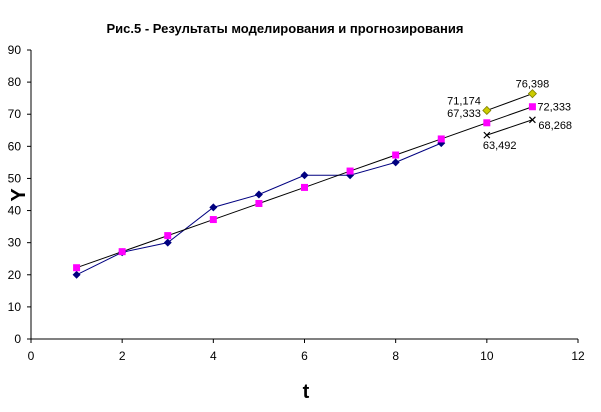 The height and width of the screenshot is (412, 601). What do you see at coordinates (15, 146) in the screenshot?
I see `y-tick-label: 60` at bounding box center [15, 146].